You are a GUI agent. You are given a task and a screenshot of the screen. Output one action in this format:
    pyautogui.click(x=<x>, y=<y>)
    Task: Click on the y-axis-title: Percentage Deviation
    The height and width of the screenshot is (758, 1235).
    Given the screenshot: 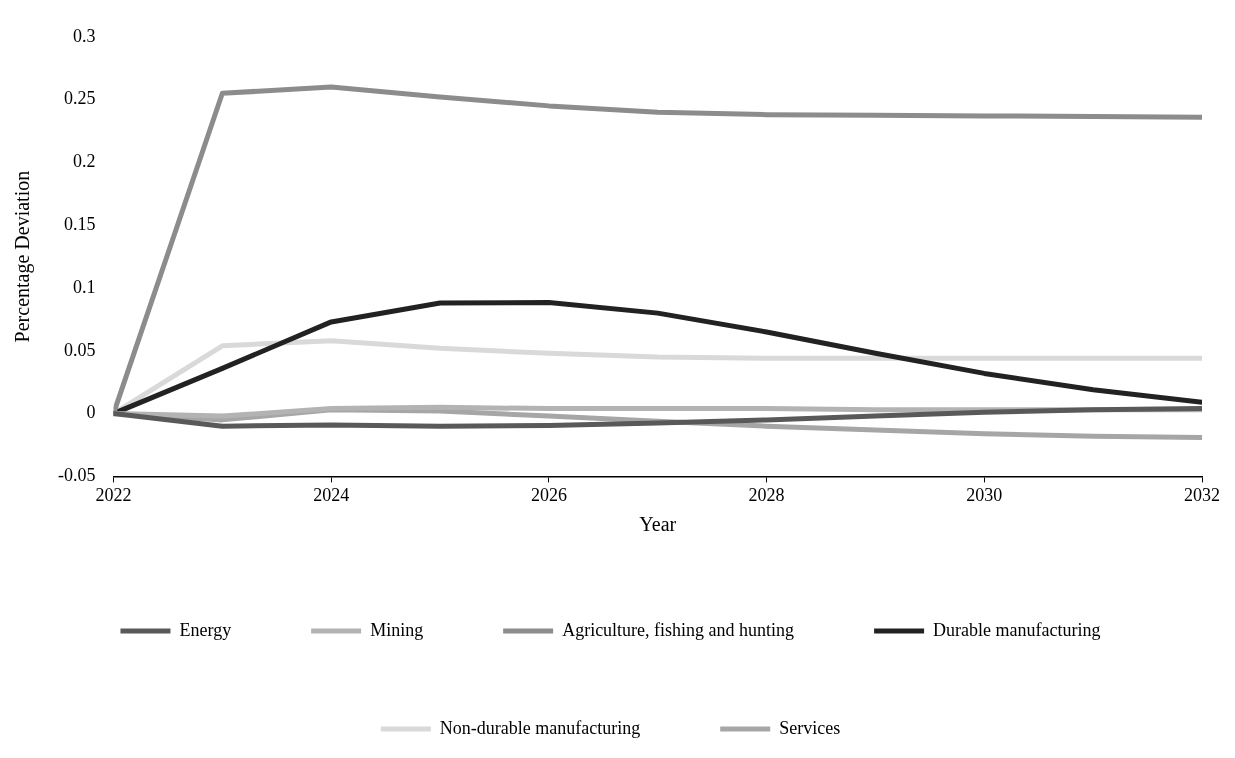 What is the action you would take?
    pyautogui.click(x=23, y=256)
    